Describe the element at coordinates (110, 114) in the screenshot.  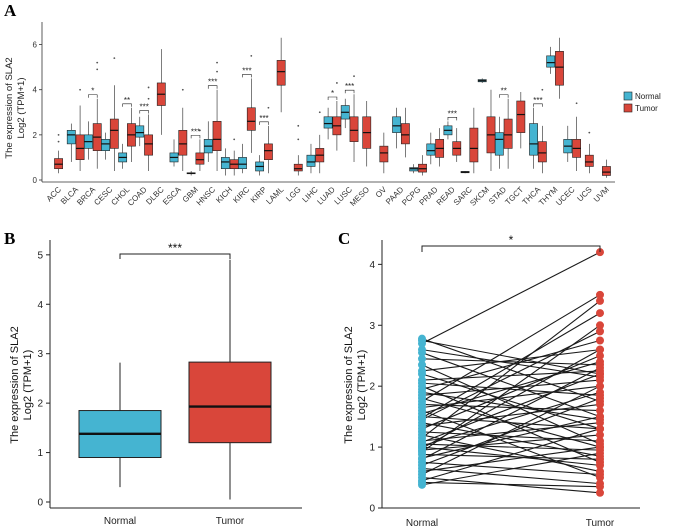
I see `cancer-group-cesc` at that location.